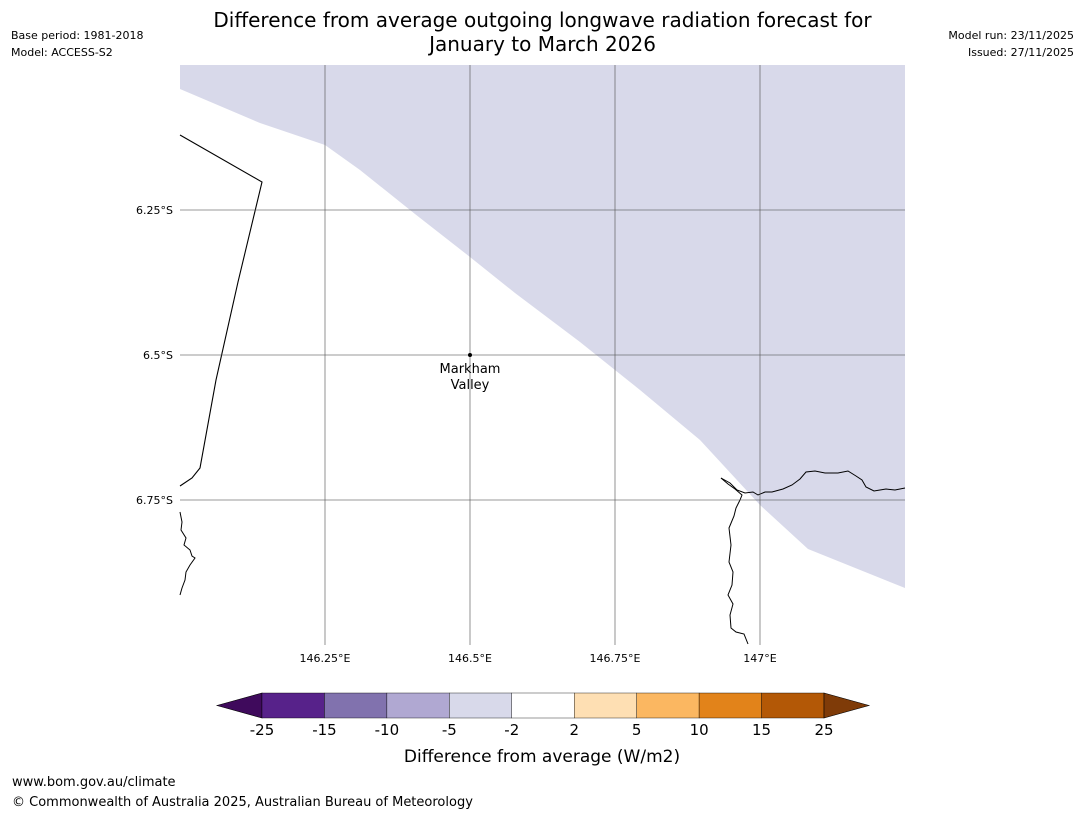 The width and height of the screenshot is (1085, 816). Describe the element at coordinates (387, 730) in the screenshot. I see `colorbar-tick-label: -10` at that location.